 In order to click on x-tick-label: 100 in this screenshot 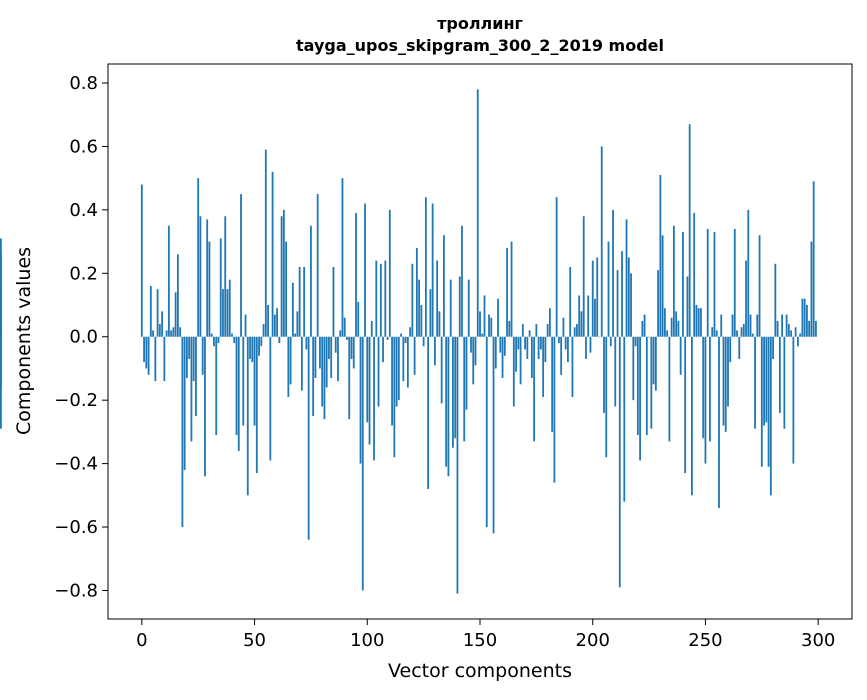, I will do `click(367, 640)`.